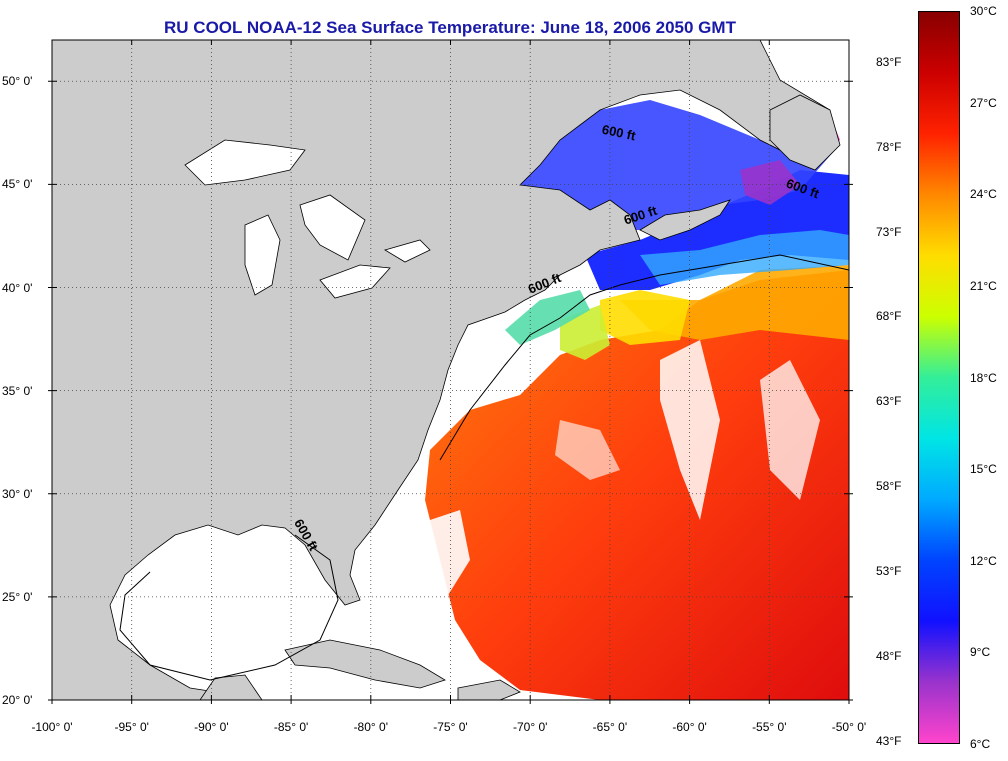 The width and height of the screenshot is (1008, 761). I want to click on celsius-tick-label: 9°C, so click(980, 652).